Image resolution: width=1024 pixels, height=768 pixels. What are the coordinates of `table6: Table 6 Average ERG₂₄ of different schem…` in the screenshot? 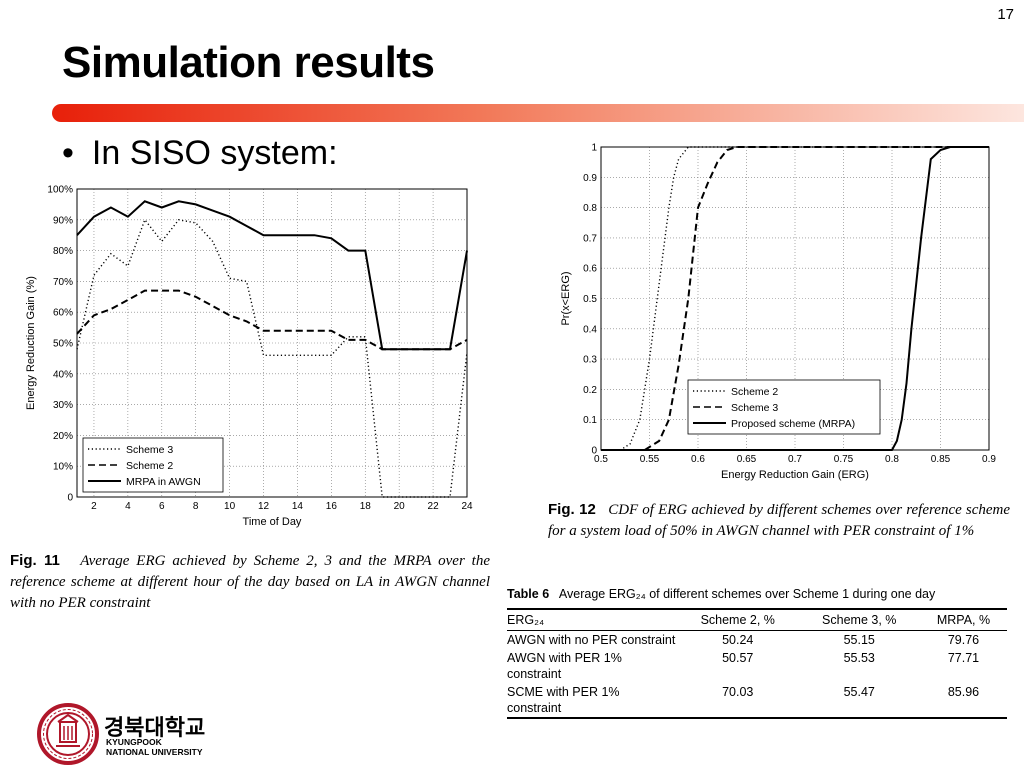 It's located at (757, 652).